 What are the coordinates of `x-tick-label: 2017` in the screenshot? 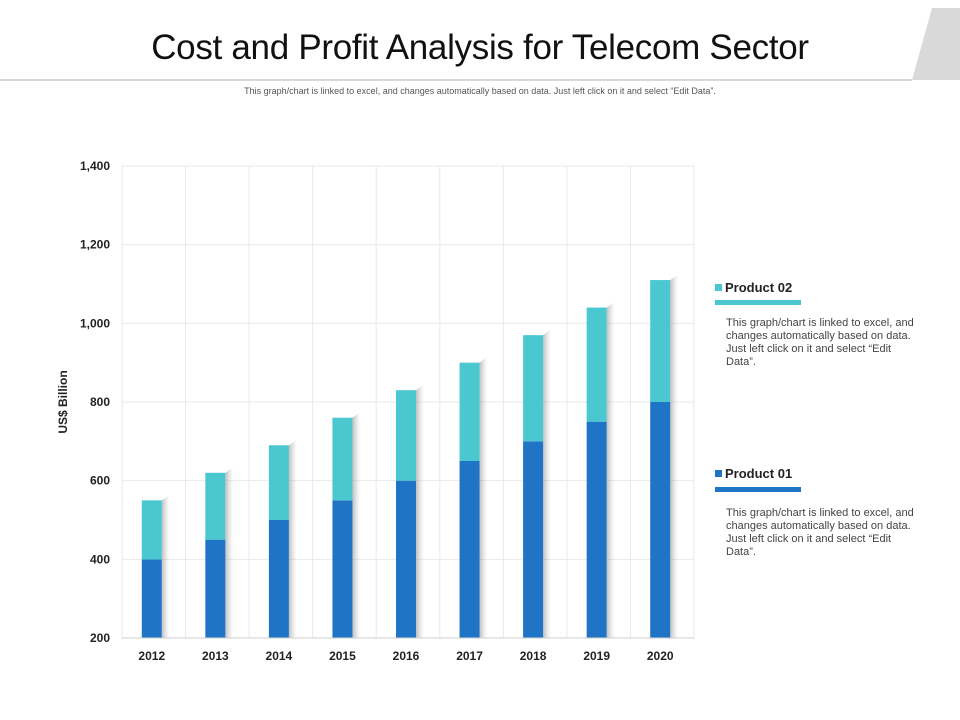 It's located at (469, 656).